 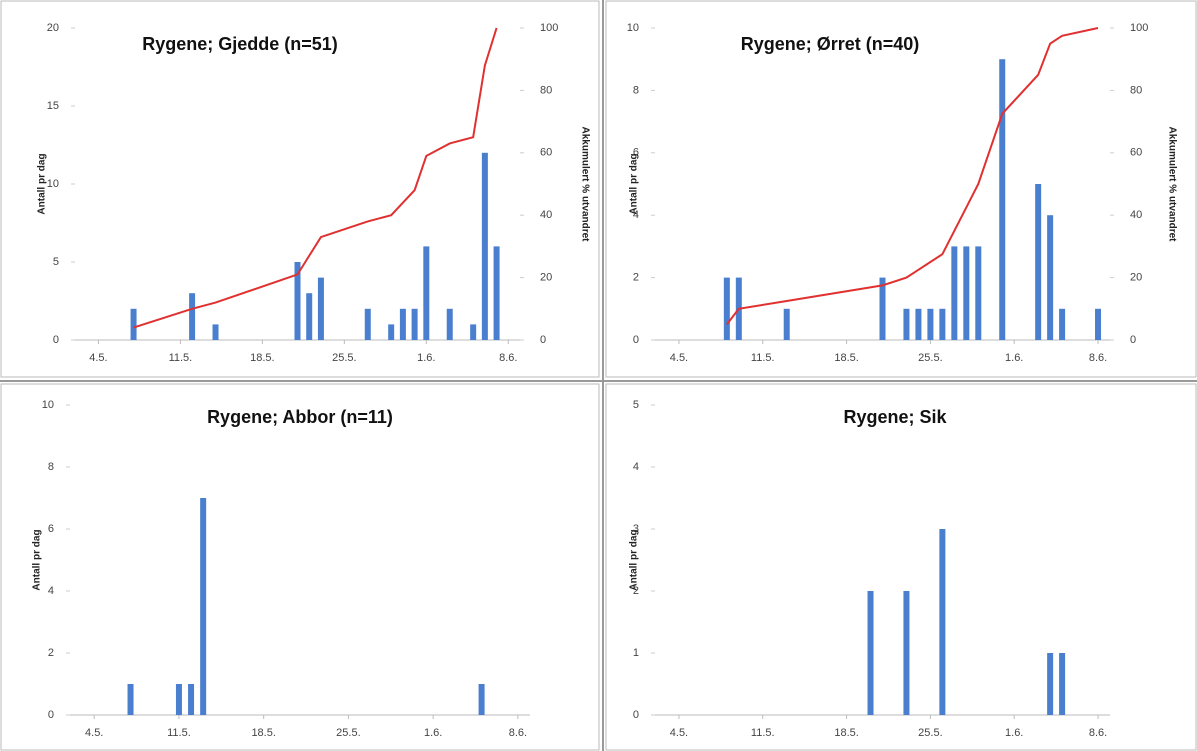 I want to click on chart-title: Rygene; Abbor (n=11), so click(x=300, y=417).